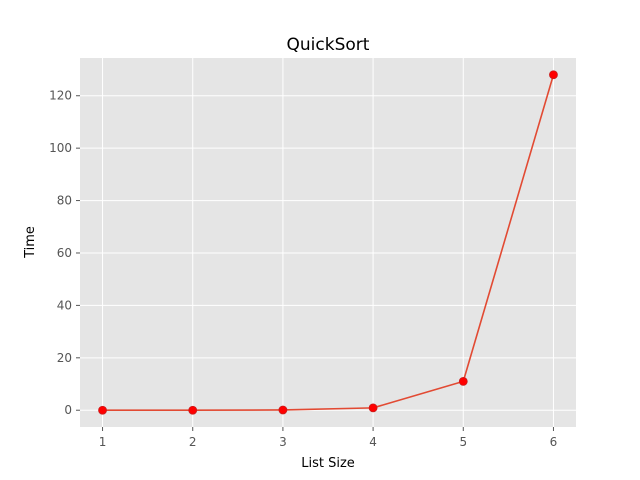 The height and width of the screenshot is (480, 640). Describe the element at coordinates (554, 442) in the screenshot. I see `x-tick-label: 6` at that location.